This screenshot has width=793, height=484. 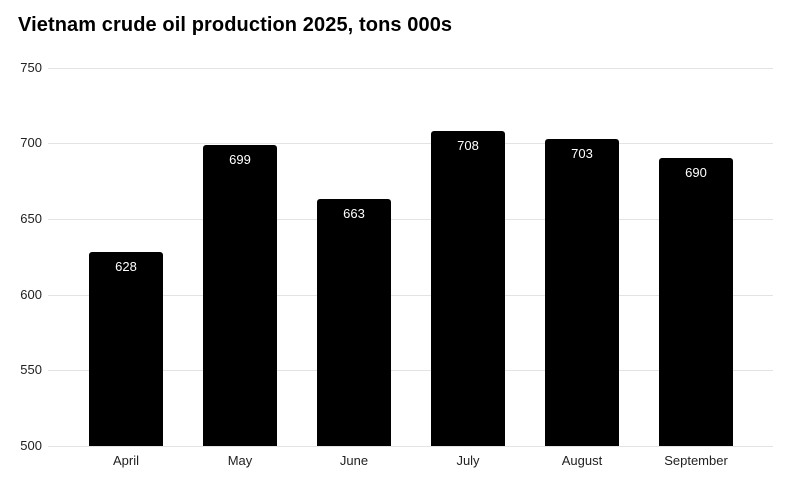 I want to click on x-axis-category-label: April, so click(x=125, y=460).